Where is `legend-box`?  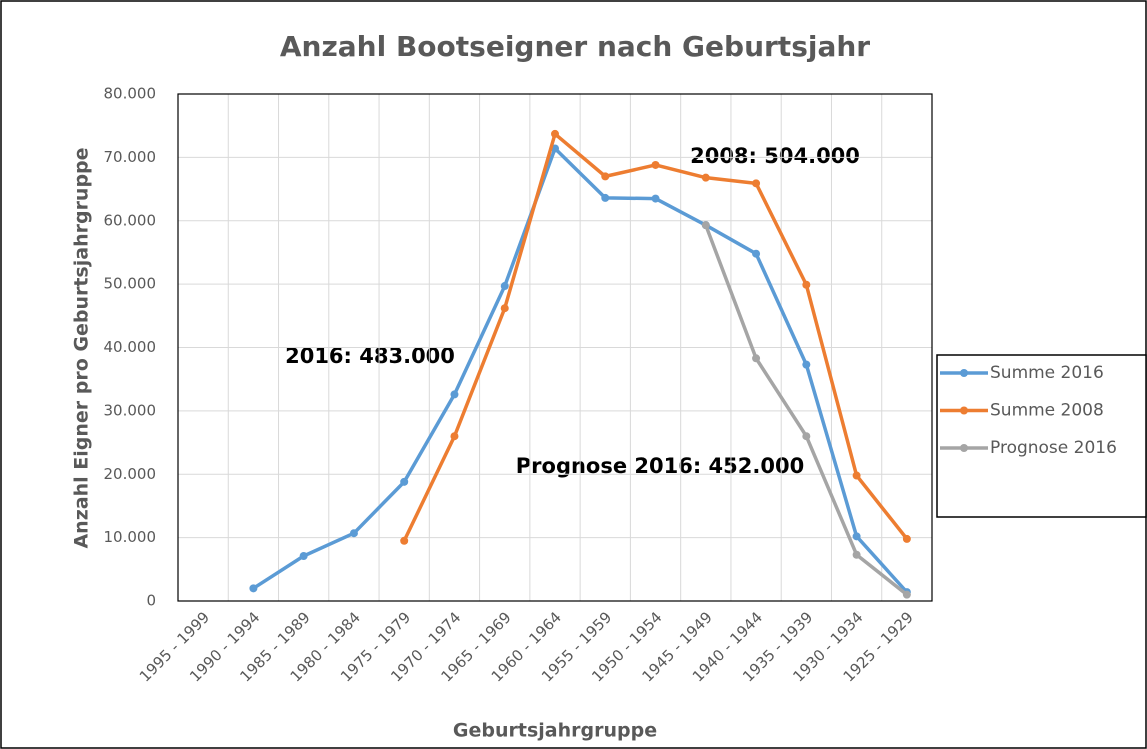
legend-box is located at coordinates (1041, 436).